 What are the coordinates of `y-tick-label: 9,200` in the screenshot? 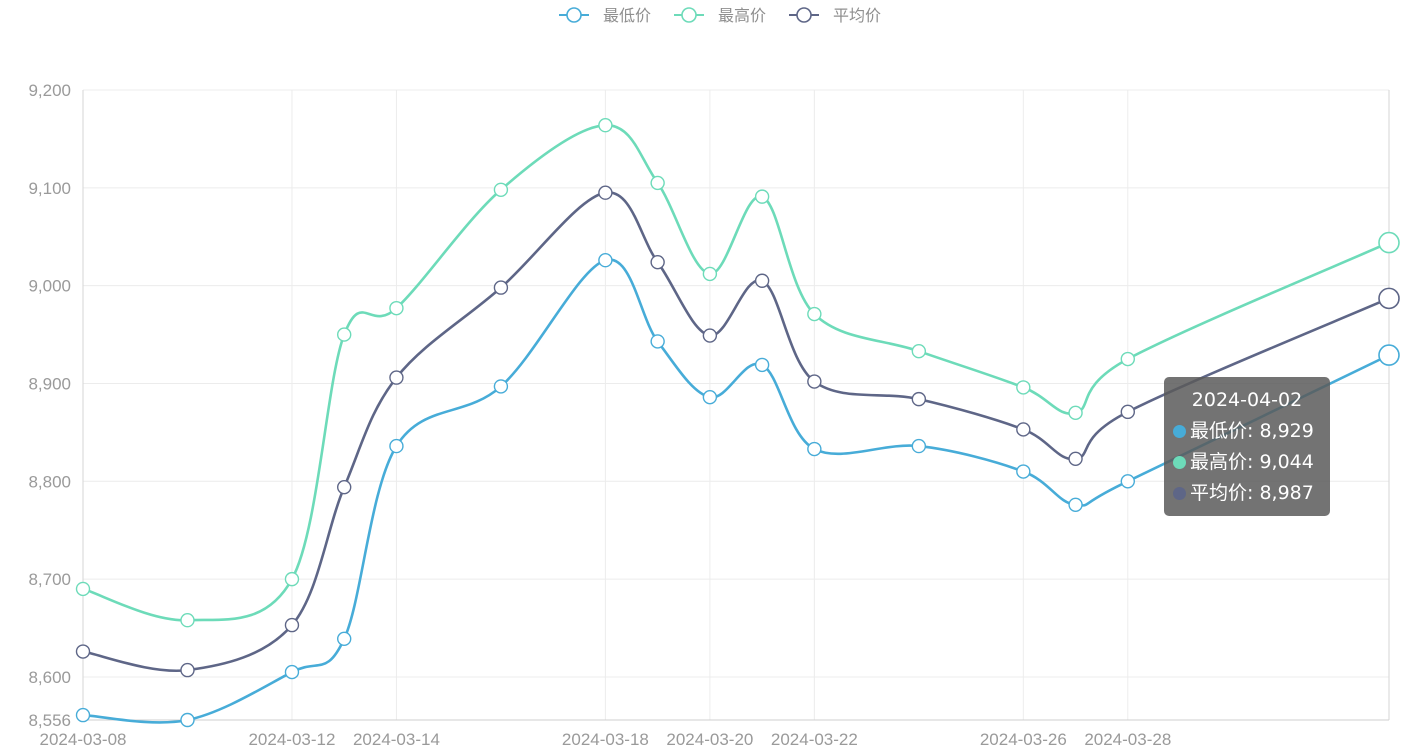 It's located at (49, 90).